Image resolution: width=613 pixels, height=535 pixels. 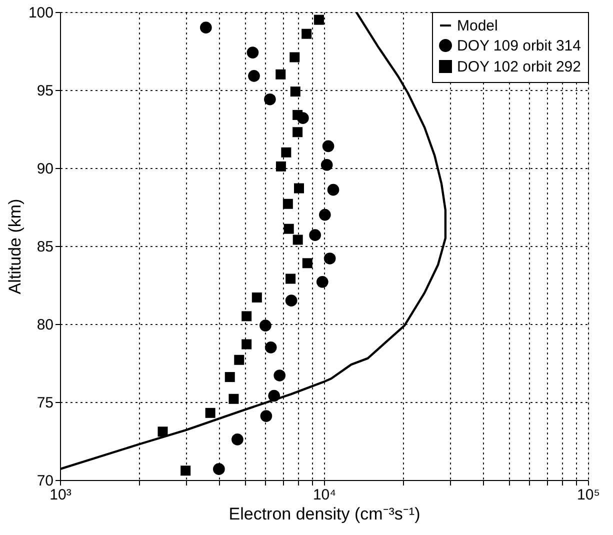 I want to click on x-axis-title: Electron density (cm⁻³s⁻¹), so click(x=324, y=514).